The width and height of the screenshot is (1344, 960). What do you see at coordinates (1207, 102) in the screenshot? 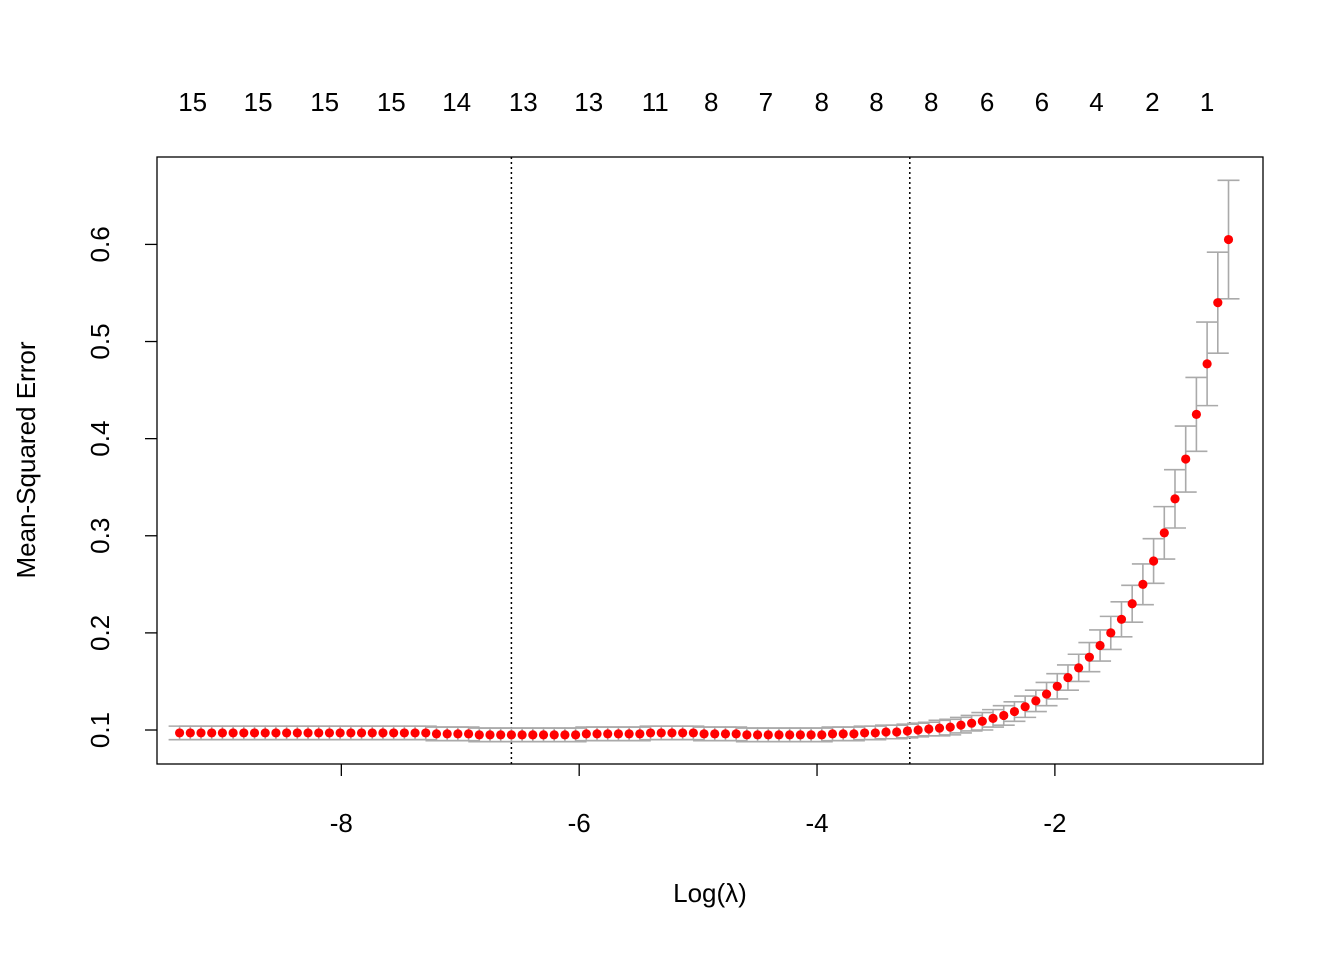
I see `top-axis-label: 1` at bounding box center [1207, 102].